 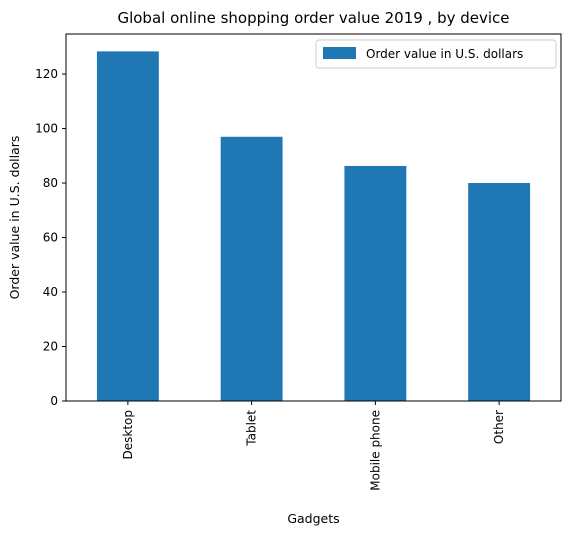 What do you see at coordinates (50, 347) in the screenshot?
I see `y-tick-label: 20` at bounding box center [50, 347].